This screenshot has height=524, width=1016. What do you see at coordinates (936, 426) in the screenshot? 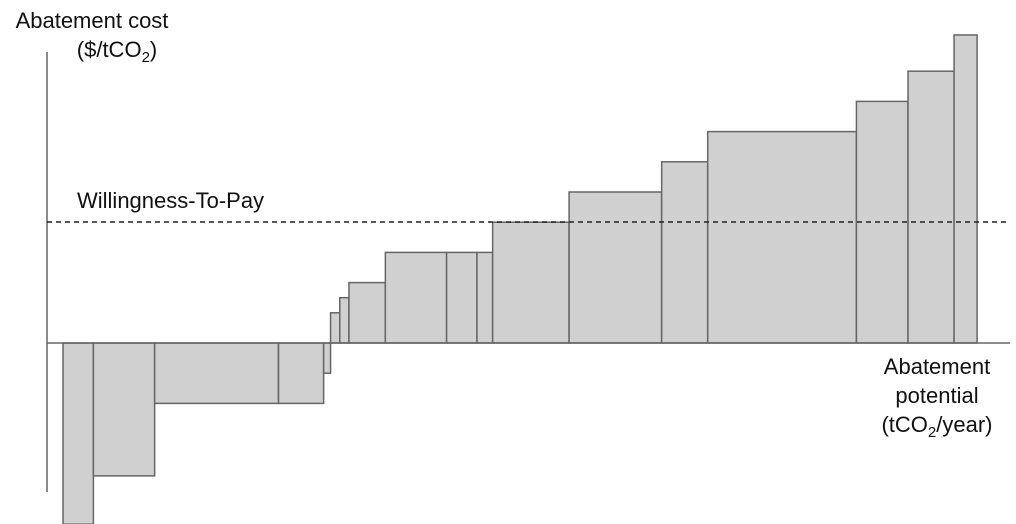
I see `x-axis-title-line3: (tCO2/year)` at bounding box center [936, 426].